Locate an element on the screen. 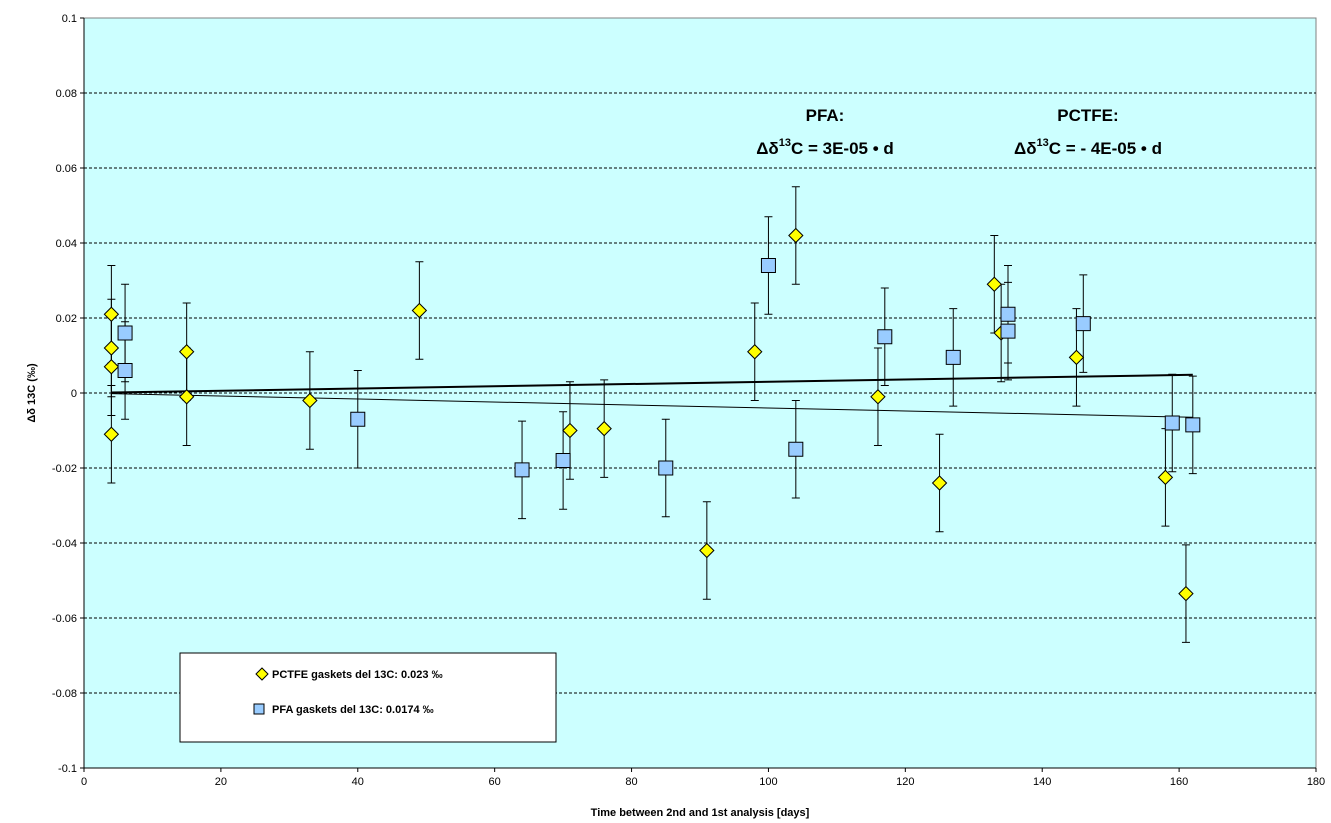 The height and width of the screenshot is (823, 1331). annotation-pfa-line2: Δδ13C = 3E-05 • d is located at coordinates (825, 147).